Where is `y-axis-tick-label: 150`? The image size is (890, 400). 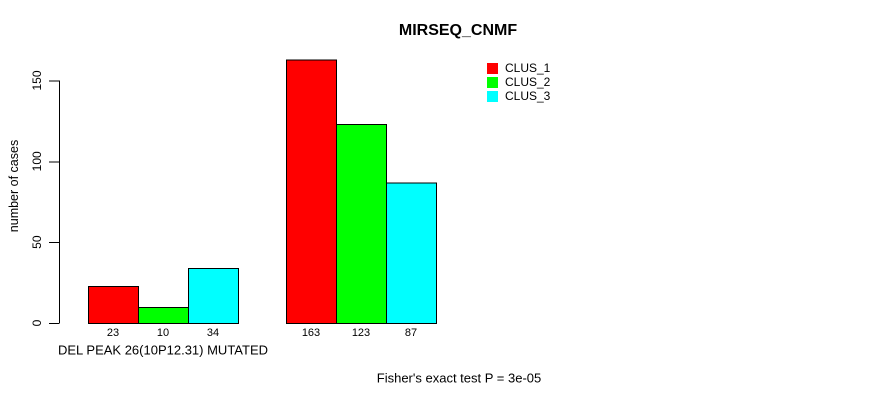 y-axis-tick-label: 150 is located at coordinates (37, 80).